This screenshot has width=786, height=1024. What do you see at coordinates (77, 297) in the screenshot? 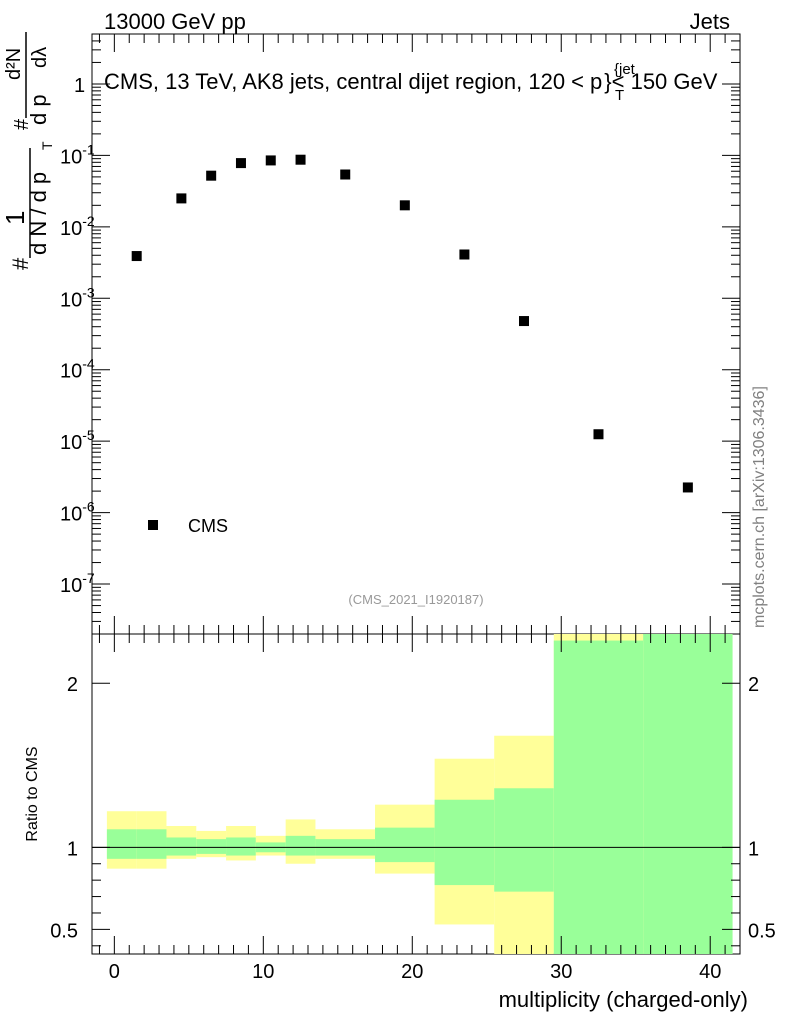
I see `main-y-tick-label: 10⁻³` at bounding box center [77, 297].